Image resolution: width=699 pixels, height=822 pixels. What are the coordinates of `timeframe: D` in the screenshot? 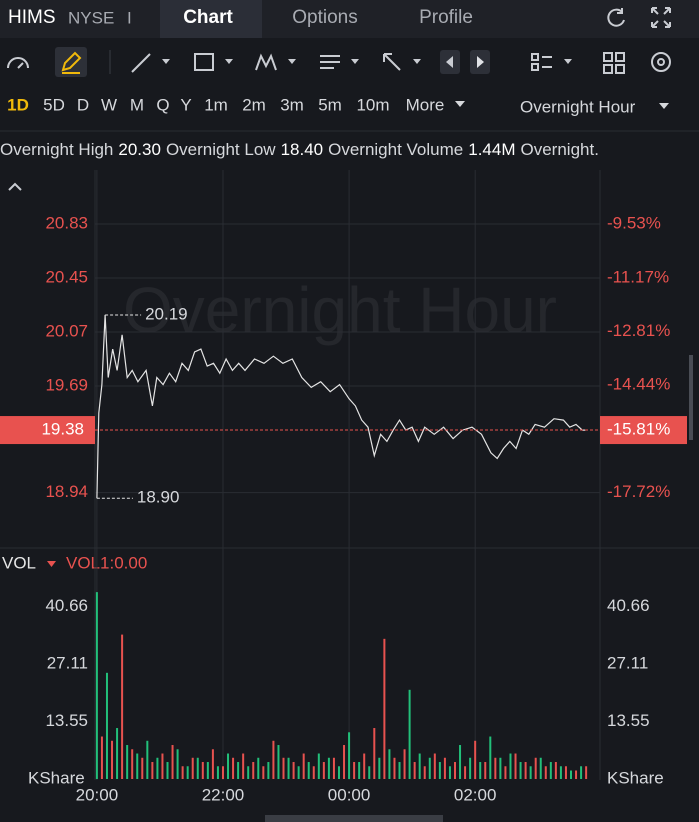 It's located at (83, 104).